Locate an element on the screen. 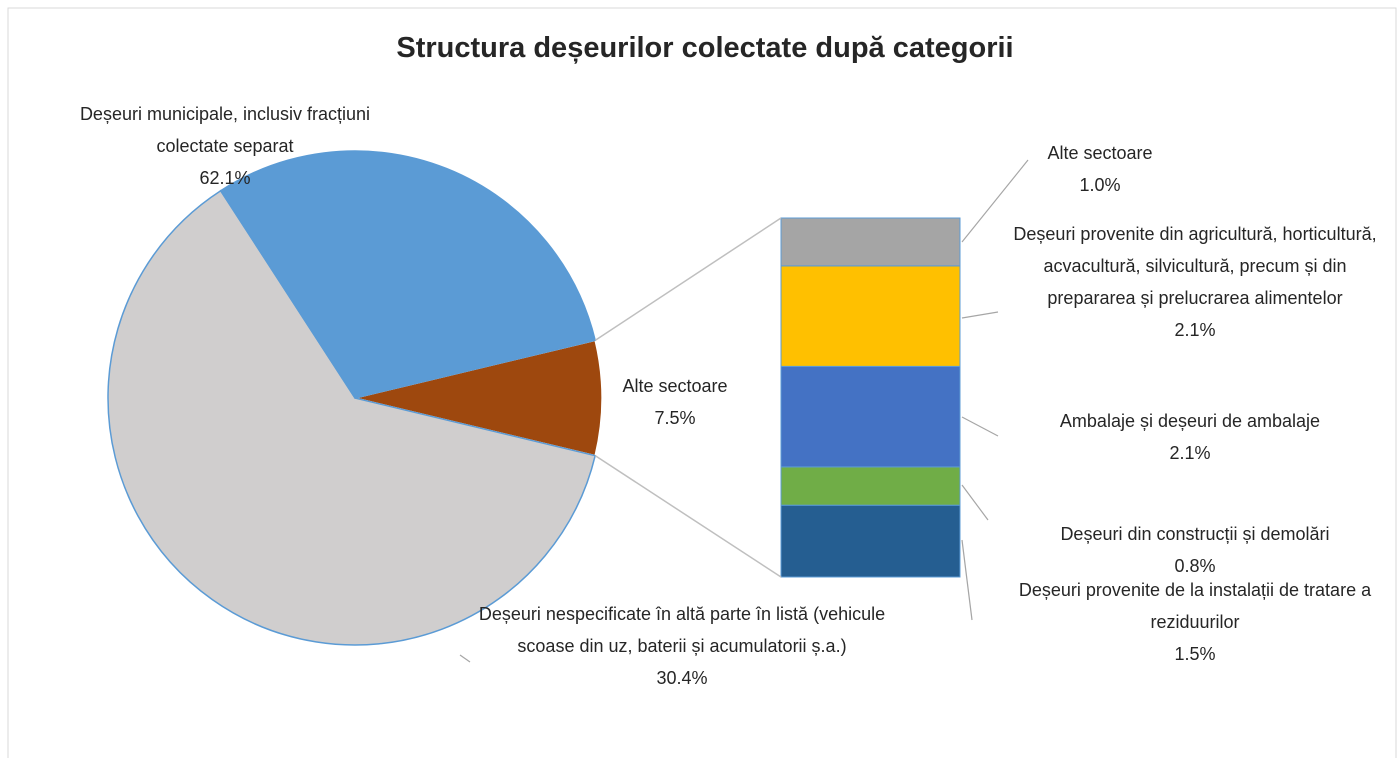 Image resolution: width=1397 pixels, height=758 pixels. data-label: Alte sectoare 1.0% is located at coordinates (1100, 169).